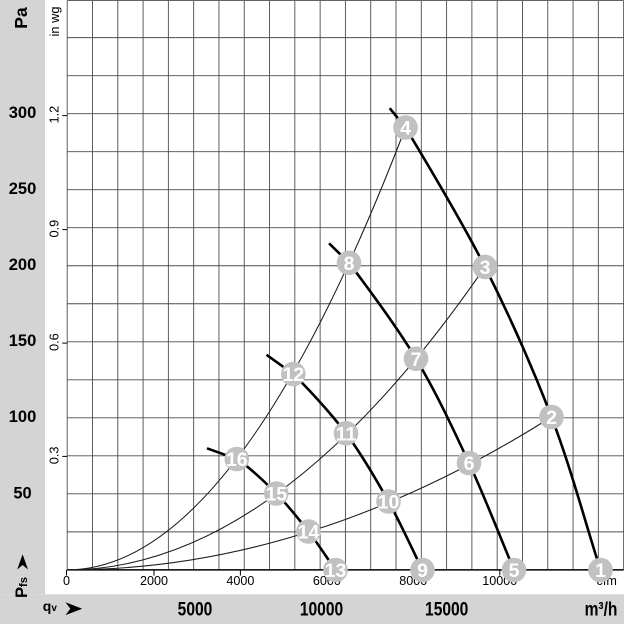 This screenshot has height=624, width=624. What do you see at coordinates (22, 493) in the screenshot?
I see `svg-text: 50` at bounding box center [22, 493].